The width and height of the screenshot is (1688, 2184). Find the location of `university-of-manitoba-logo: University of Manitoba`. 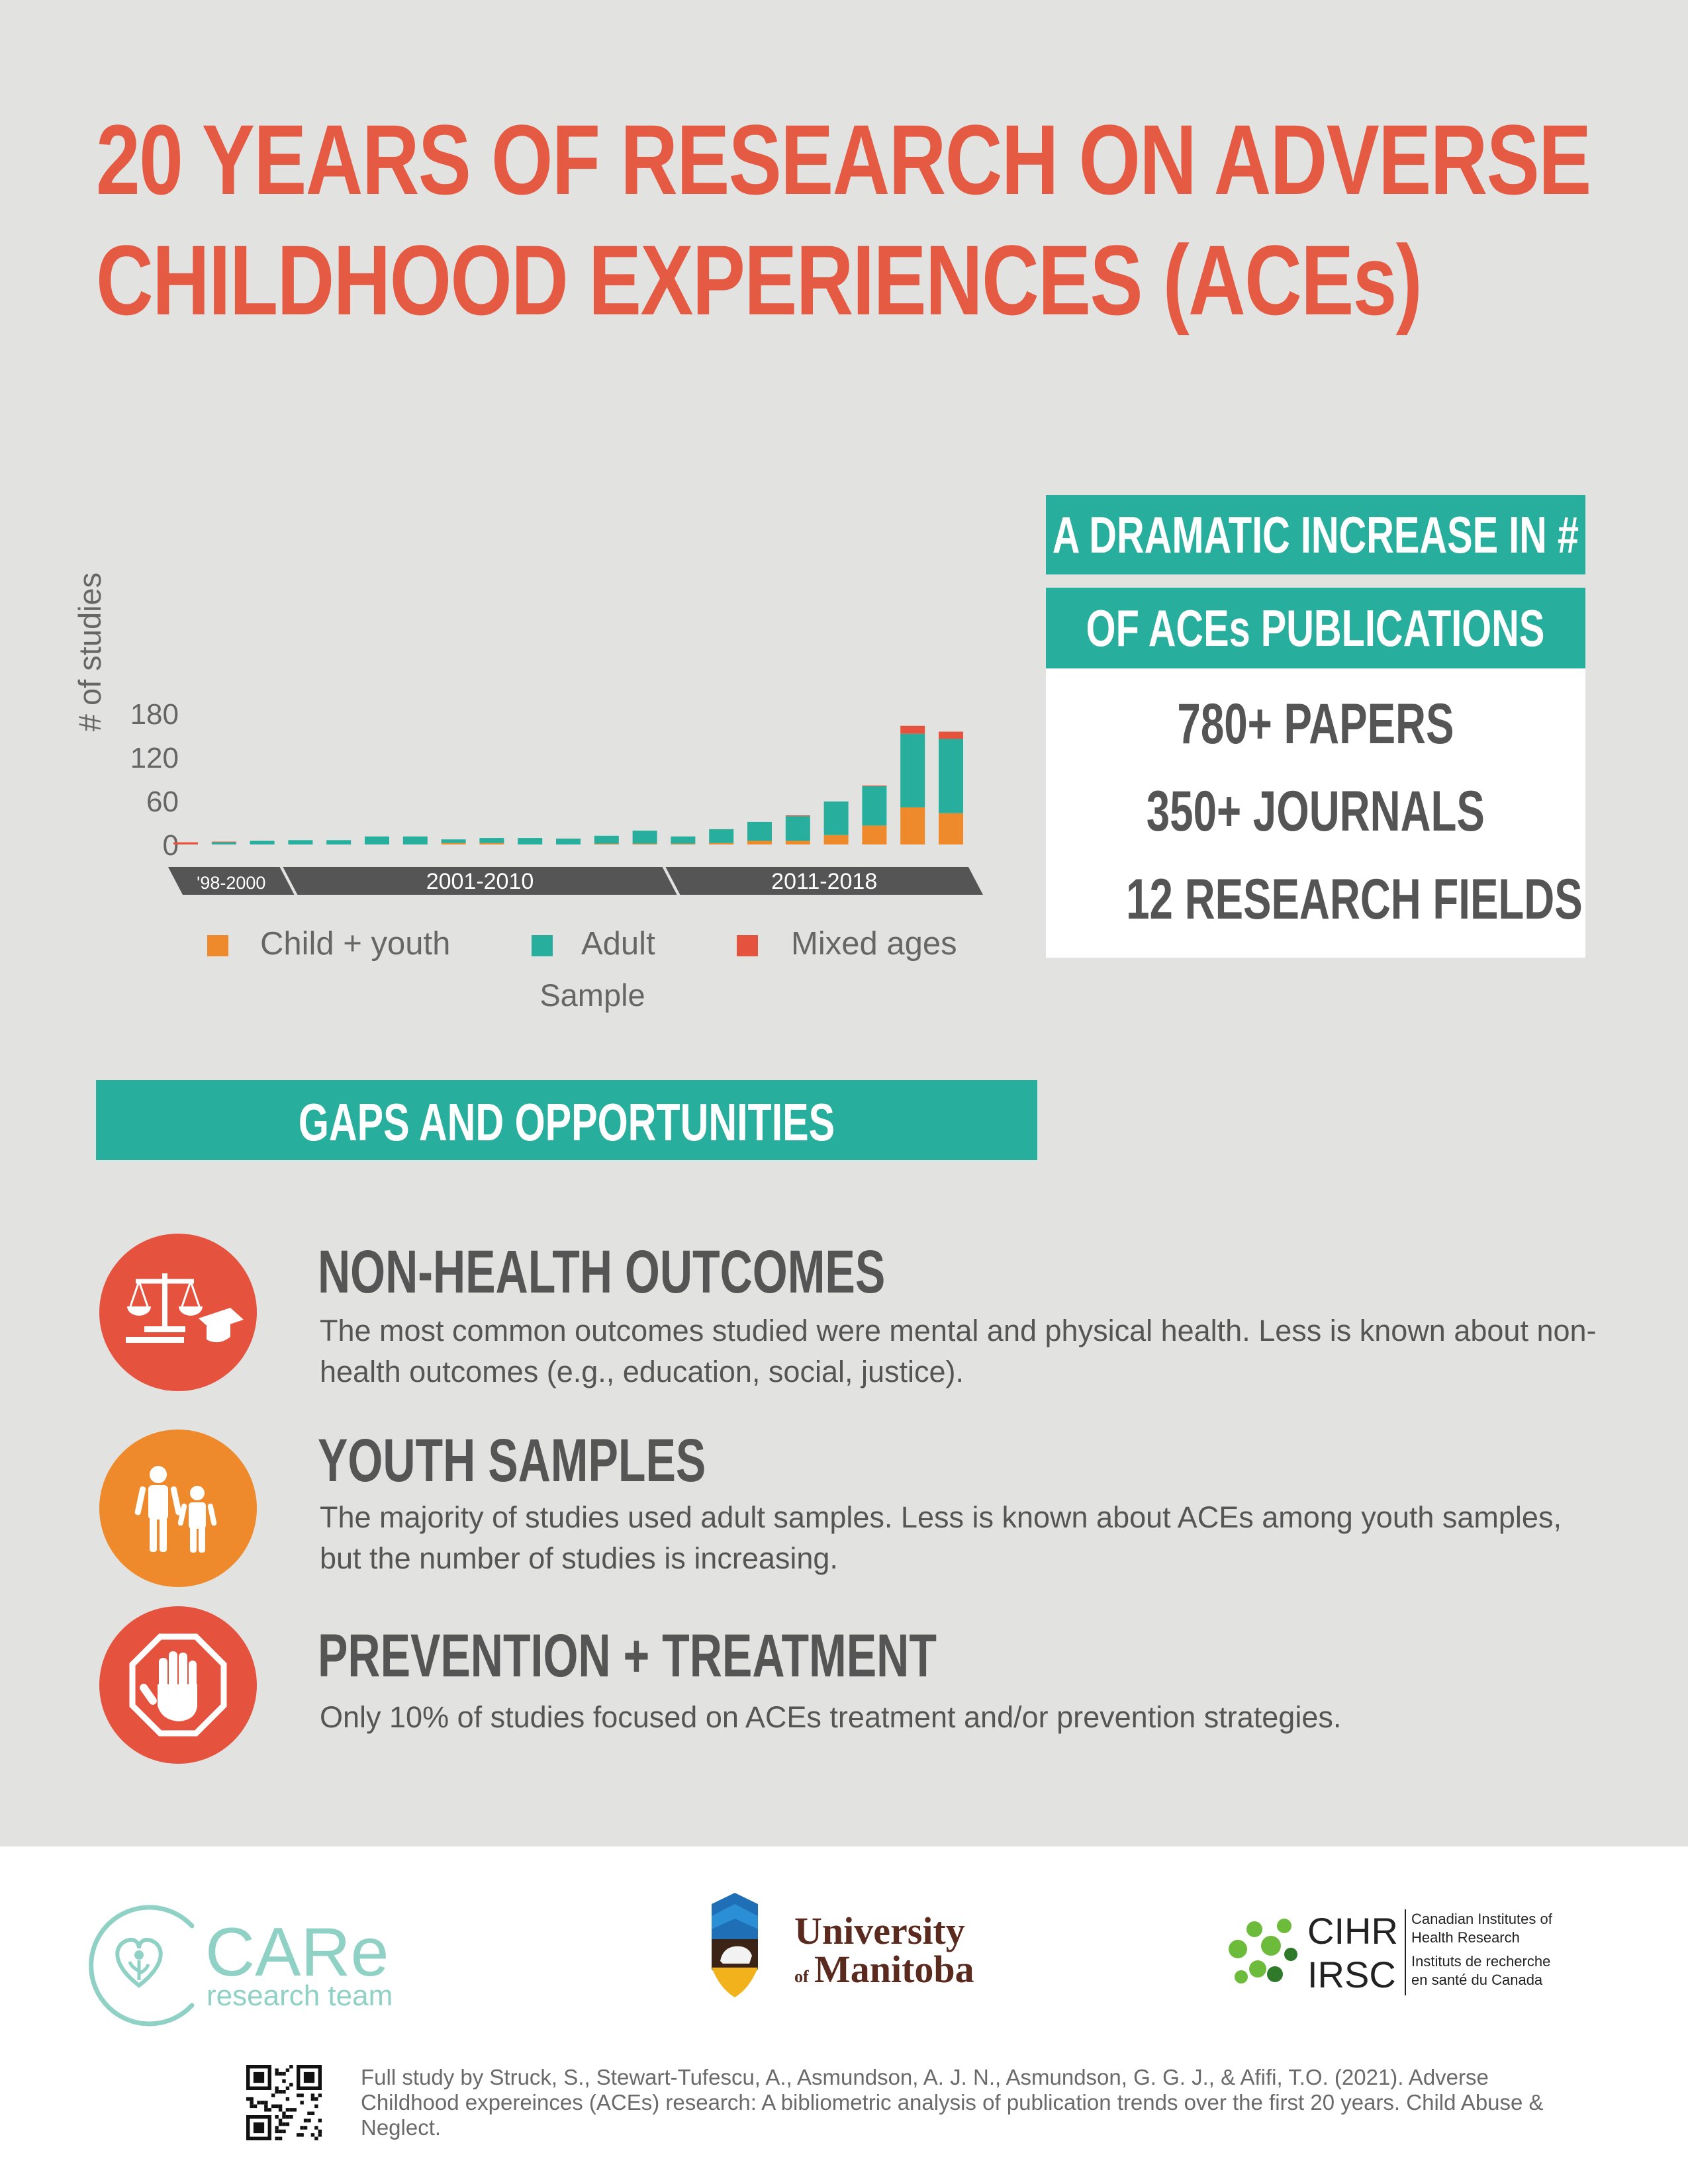

university-of-manitoba-logo: University of Manitoba is located at coordinates (843, 1945).